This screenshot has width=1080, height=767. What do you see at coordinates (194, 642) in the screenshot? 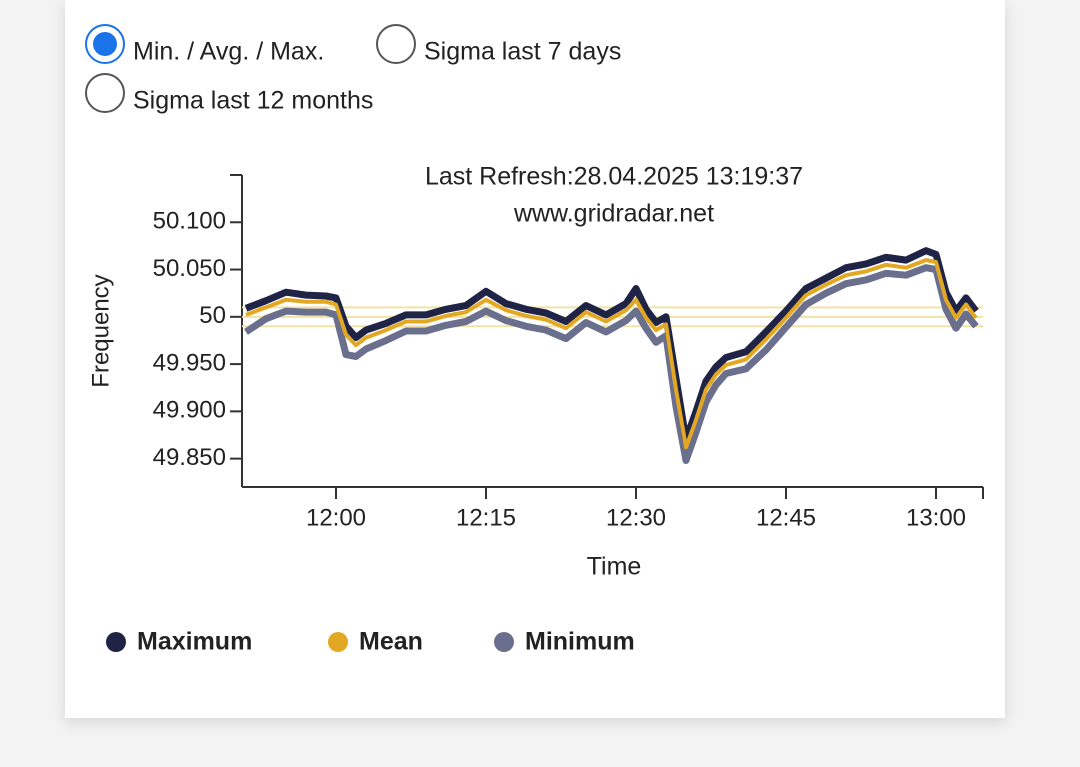
I see `legend-label: Maximum` at bounding box center [194, 642].